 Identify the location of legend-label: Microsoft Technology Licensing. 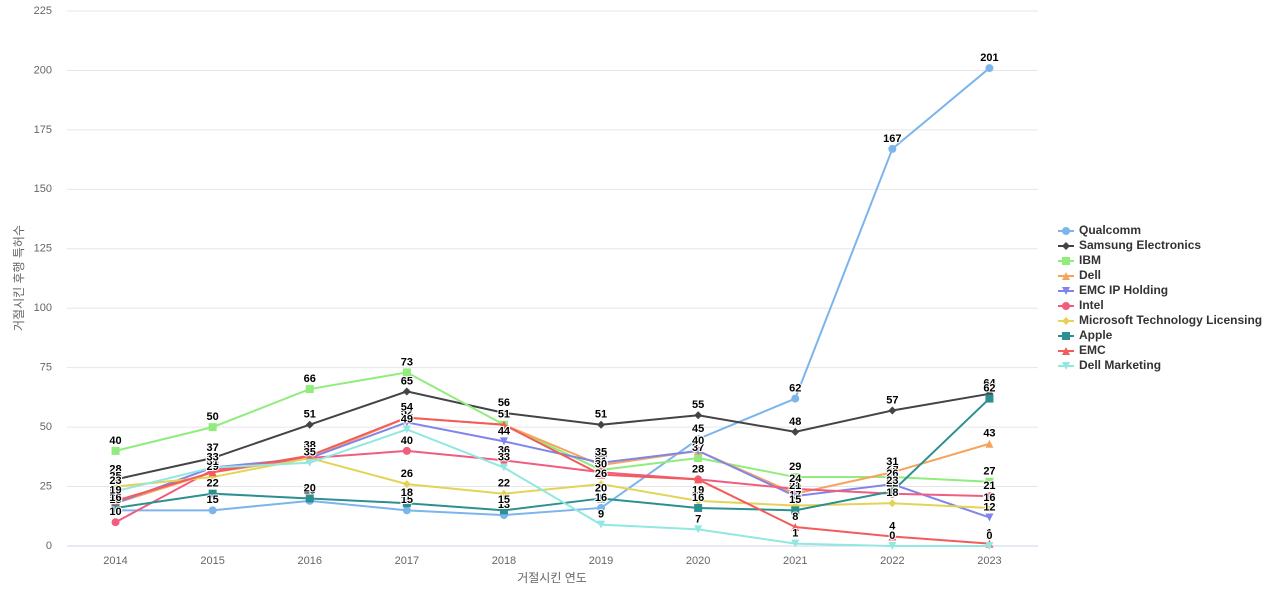
(1170, 320).